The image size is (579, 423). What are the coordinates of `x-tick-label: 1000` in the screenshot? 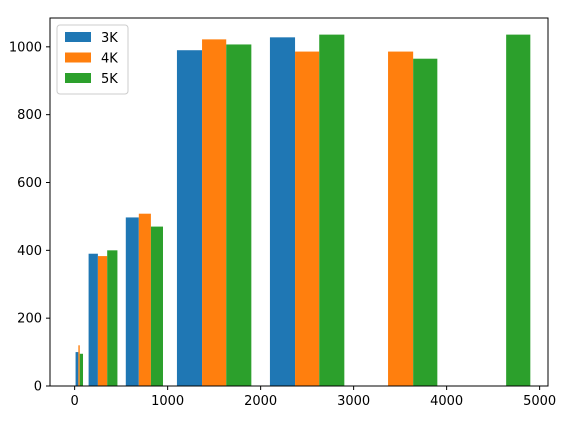 It's located at (167, 401).